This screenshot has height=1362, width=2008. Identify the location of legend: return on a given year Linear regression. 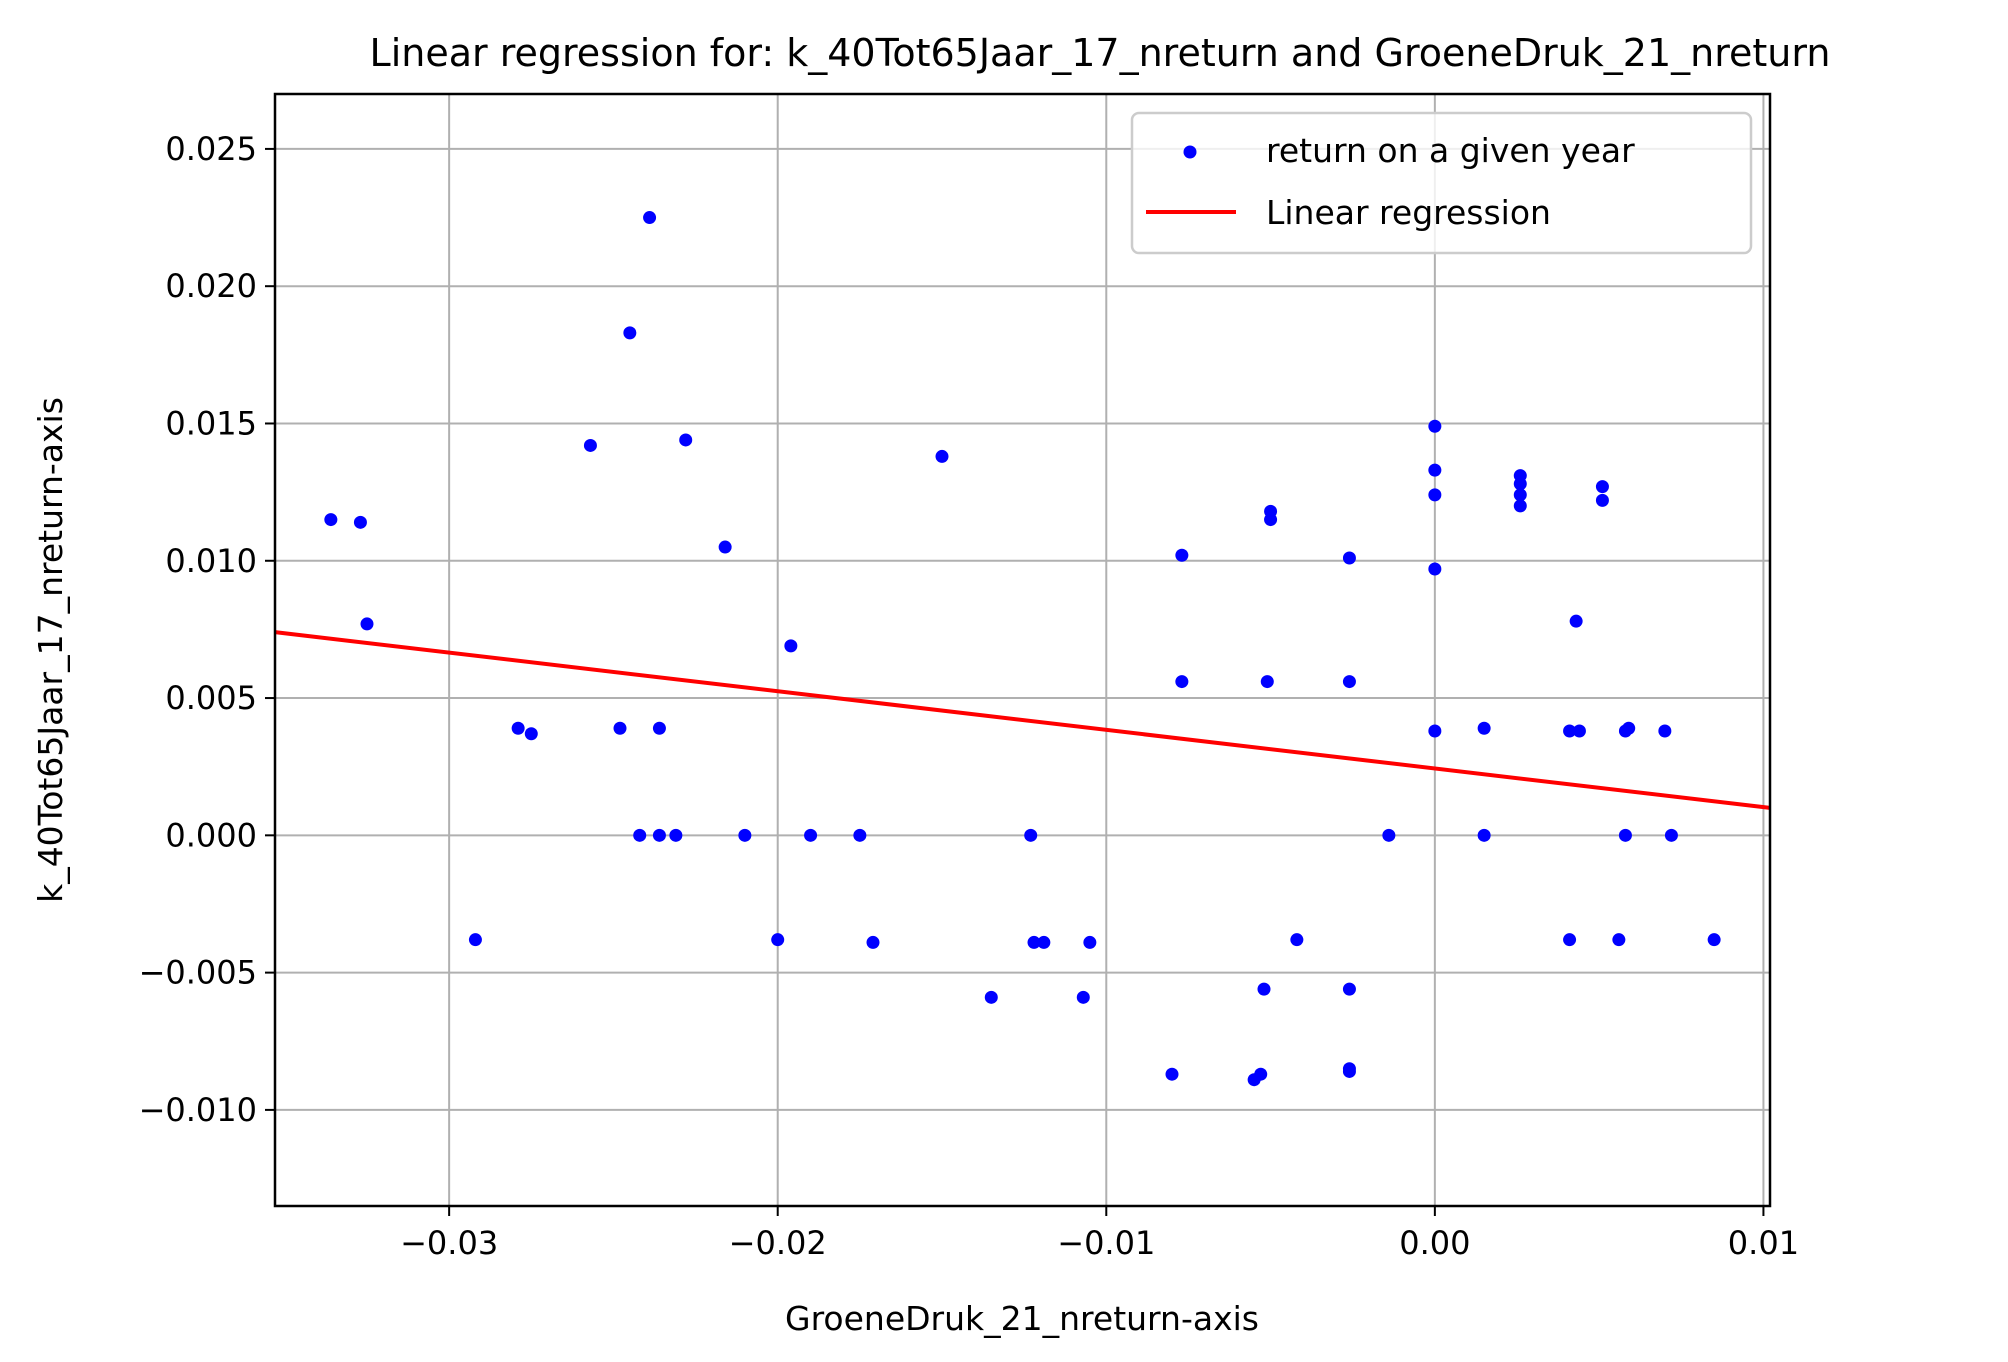
(1441, 183).